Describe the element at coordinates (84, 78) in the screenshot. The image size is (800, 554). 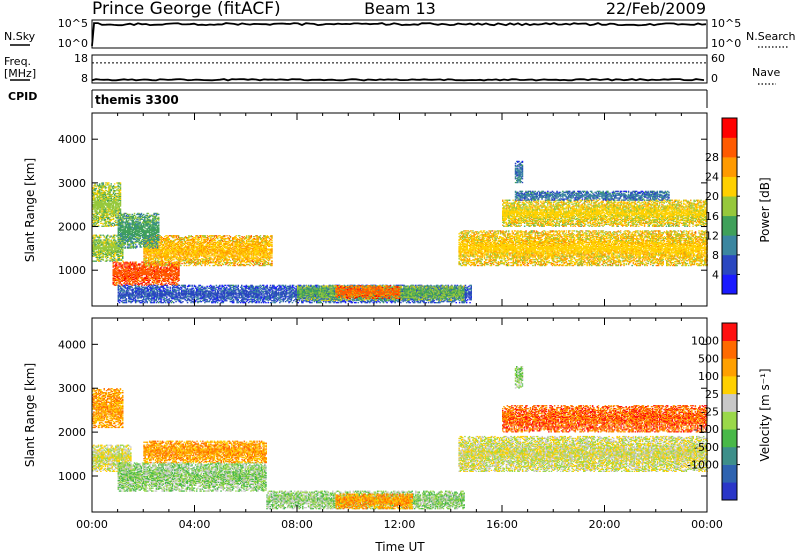
I see `freq-left-tick-bottom: 8` at that location.